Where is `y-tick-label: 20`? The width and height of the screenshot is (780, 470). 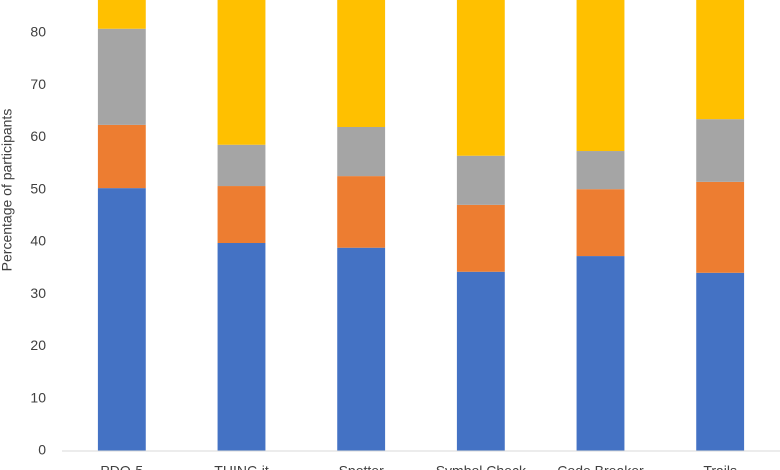
y-tick-label: 20 is located at coordinates (38, 345).